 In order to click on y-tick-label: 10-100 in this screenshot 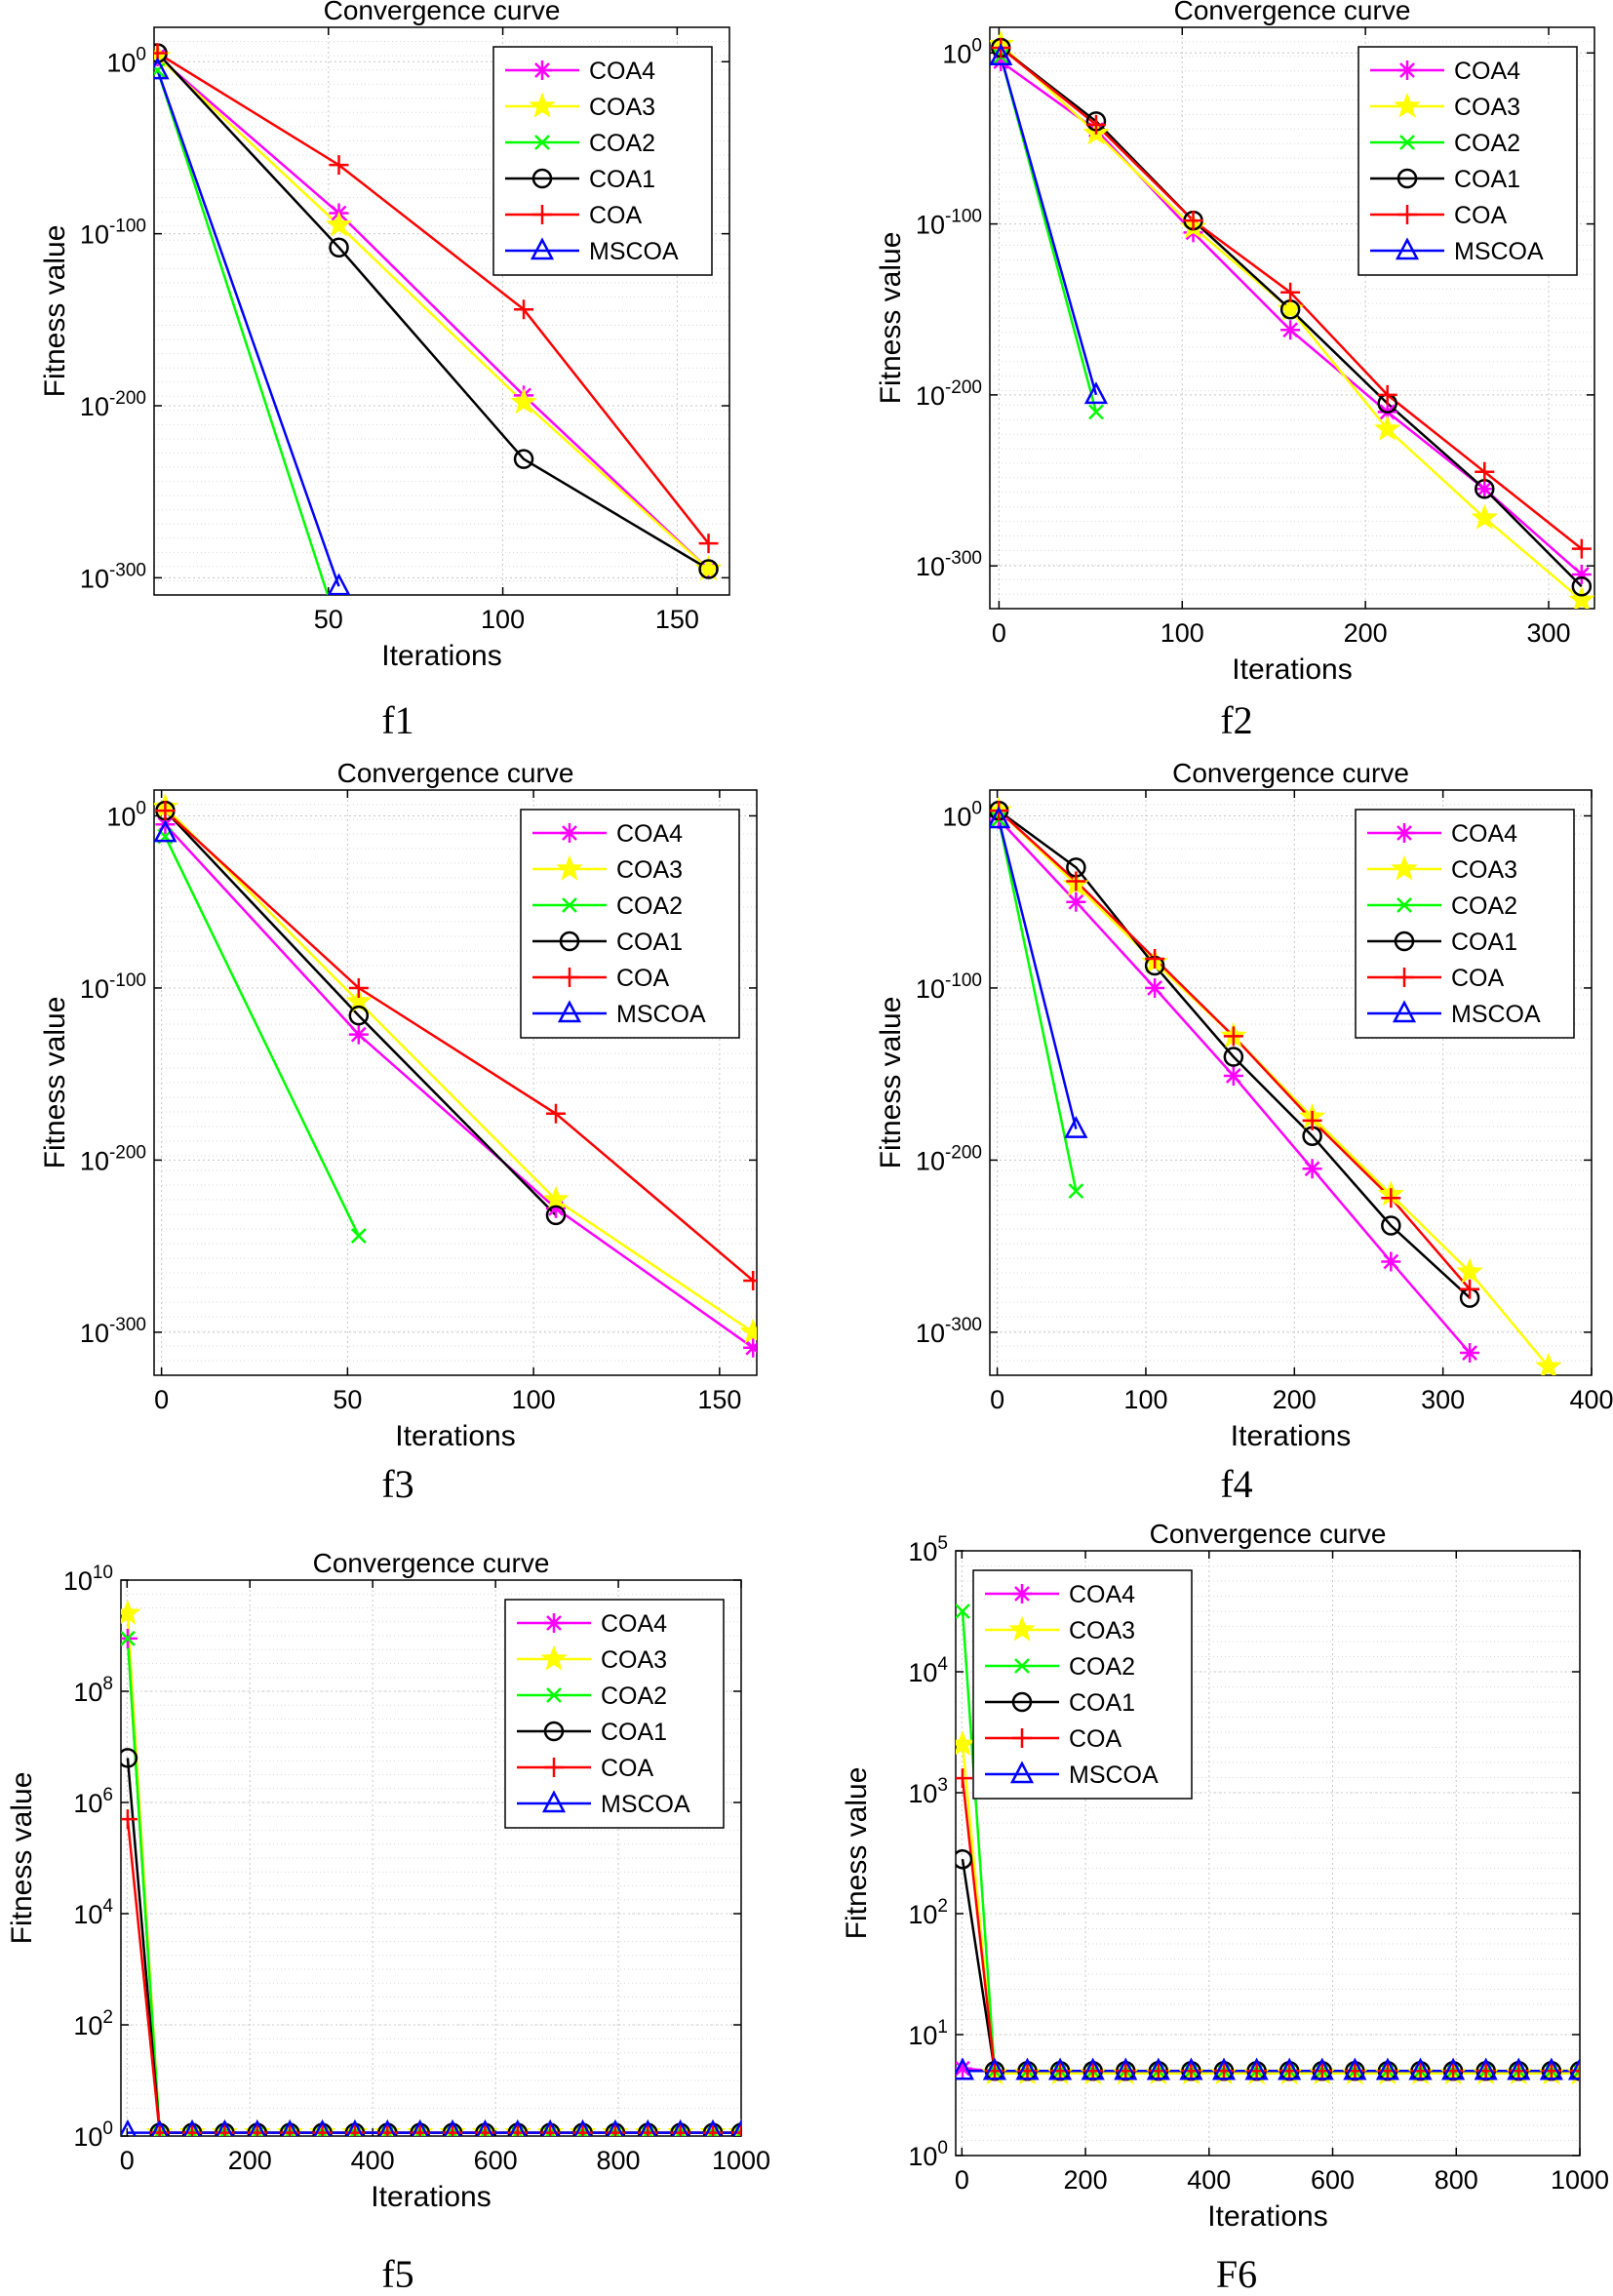, I will do `click(113, 233)`.